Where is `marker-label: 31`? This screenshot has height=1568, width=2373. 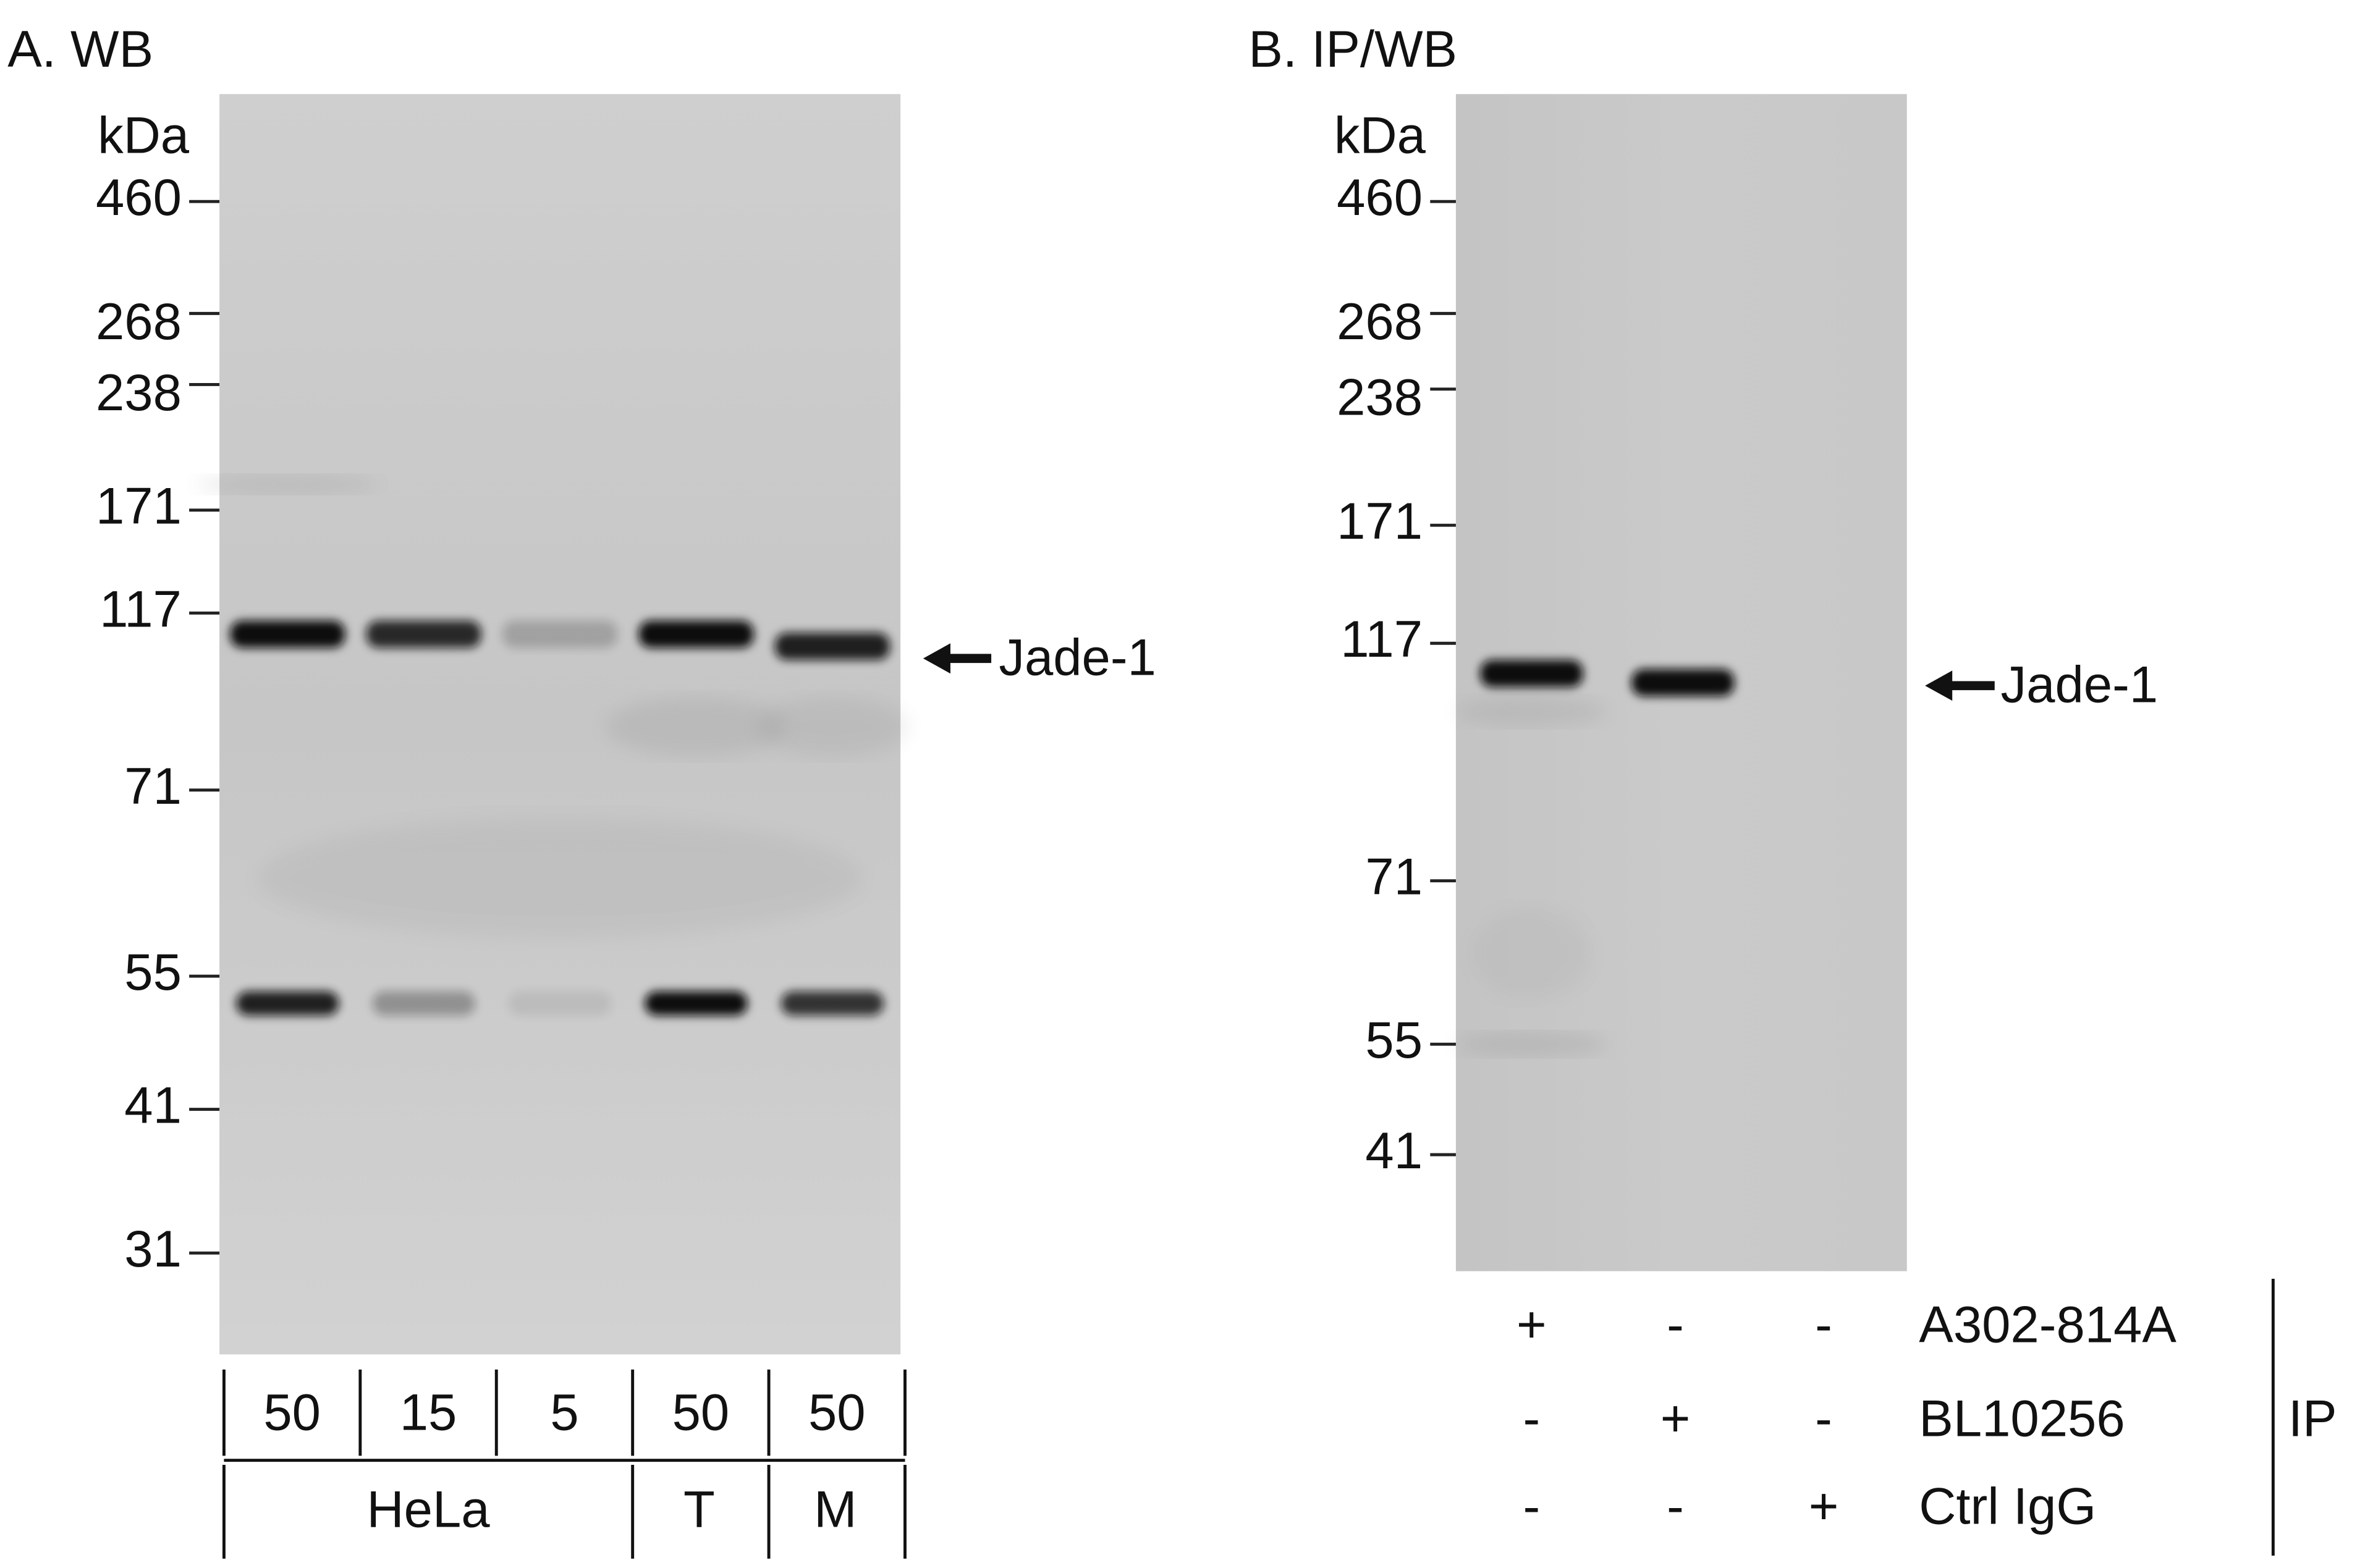 marker-label: 31 is located at coordinates (153, 1249).